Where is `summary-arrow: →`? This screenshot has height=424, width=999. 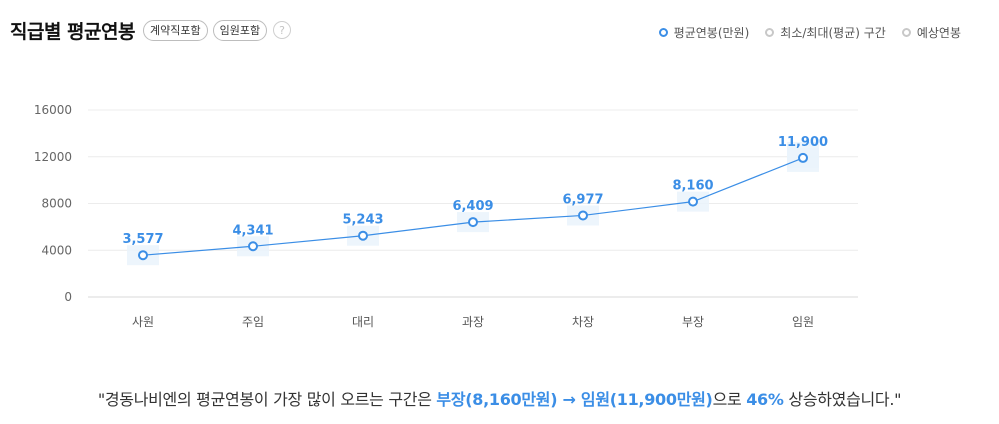 summary-arrow: → is located at coordinates (569, 399).